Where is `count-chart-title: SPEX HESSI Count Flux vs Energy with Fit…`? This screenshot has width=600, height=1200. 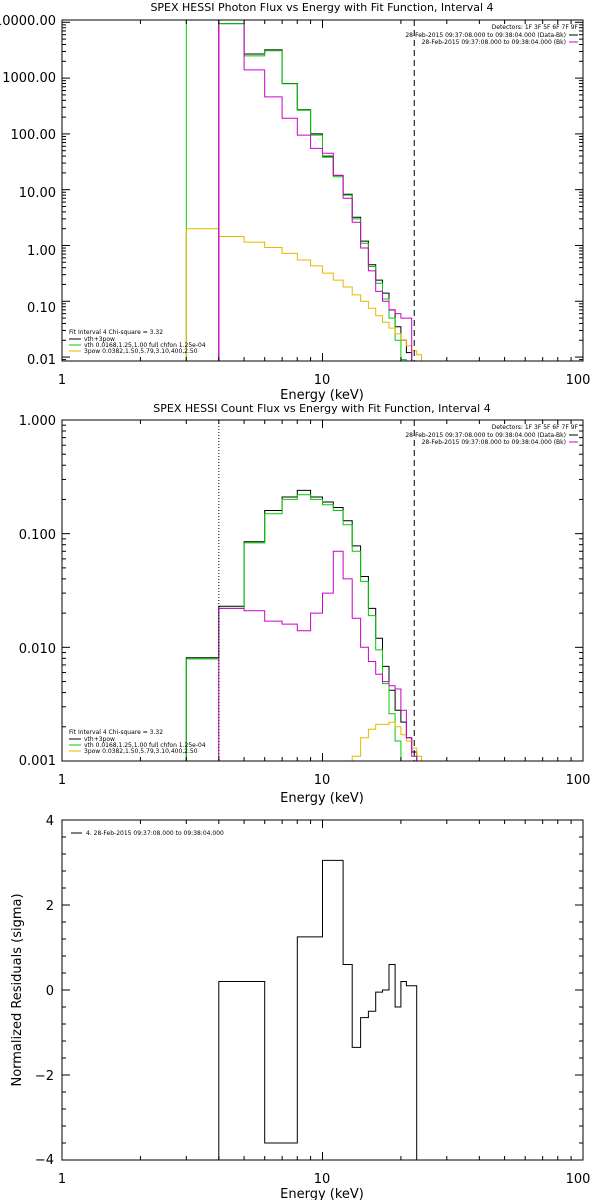 count-chart-title: SPEX HESSI Count Flux vs Energy with Fit… is located at coordinates (321, 408).